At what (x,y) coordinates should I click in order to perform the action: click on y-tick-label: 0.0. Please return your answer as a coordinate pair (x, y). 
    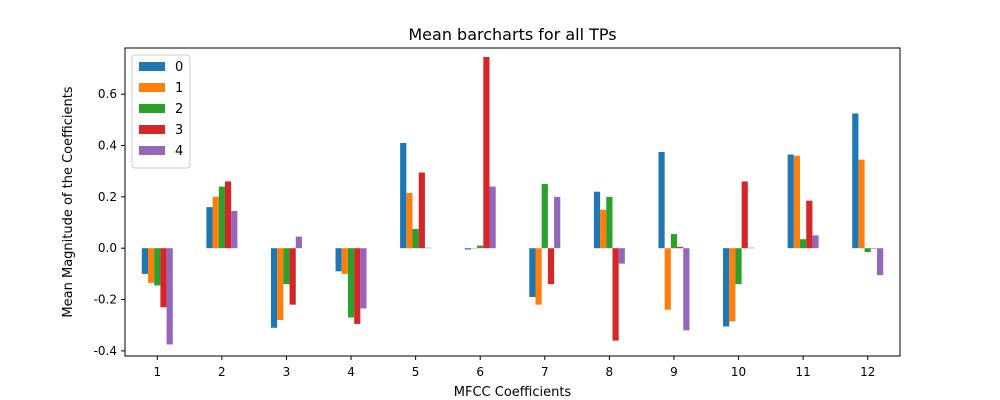
    Looking at the image, I should click on (107, 248).